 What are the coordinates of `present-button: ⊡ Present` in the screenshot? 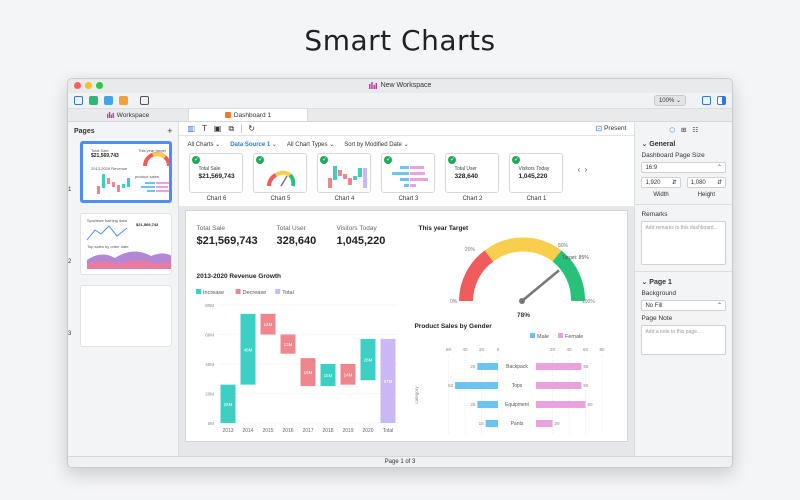 It's located at (610, 128).